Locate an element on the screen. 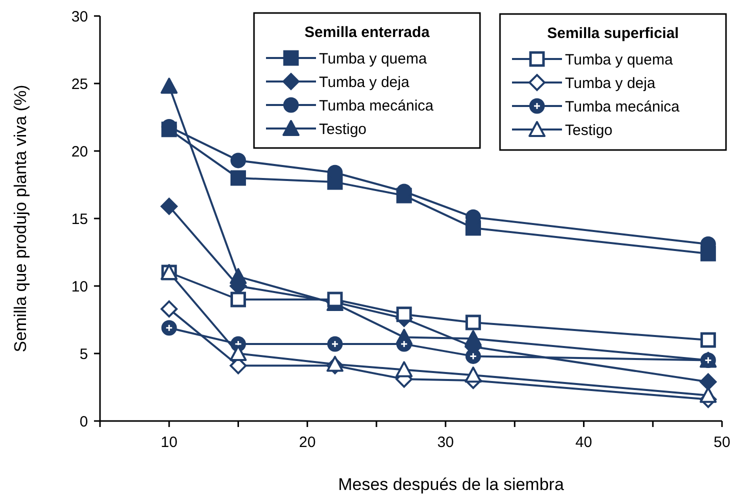 The image size is (733, 497). x-axis-title: Meses después de la siembra is located at coordinates (451, 484).